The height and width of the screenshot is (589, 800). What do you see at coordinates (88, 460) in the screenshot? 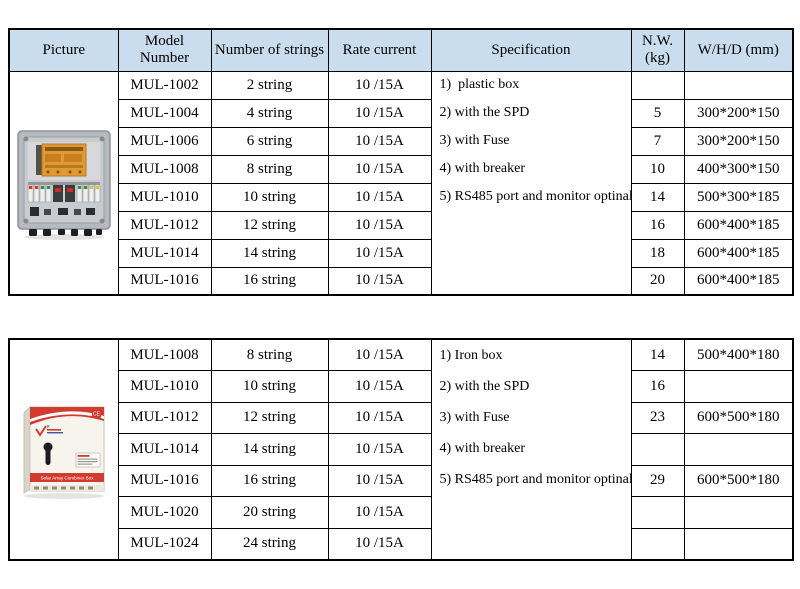
I see `spec-sticker` at bounding box center [88, 460].